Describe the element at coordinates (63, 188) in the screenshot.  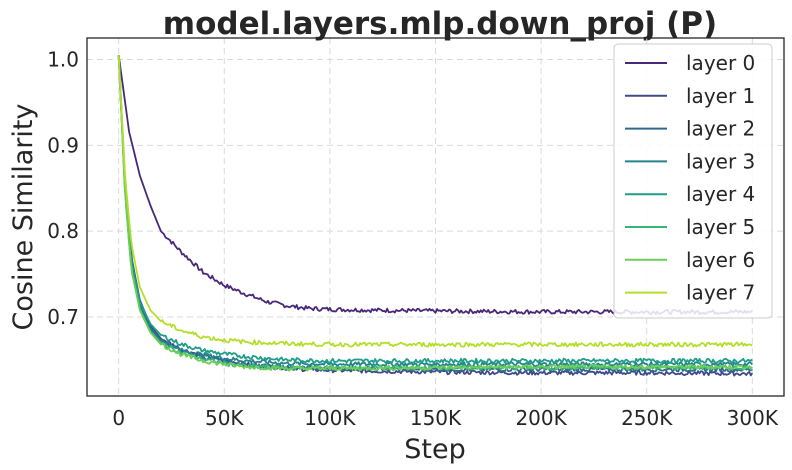
I see `y-axis-ticks: 0.7 0.8 0.9 1.0` at that location.